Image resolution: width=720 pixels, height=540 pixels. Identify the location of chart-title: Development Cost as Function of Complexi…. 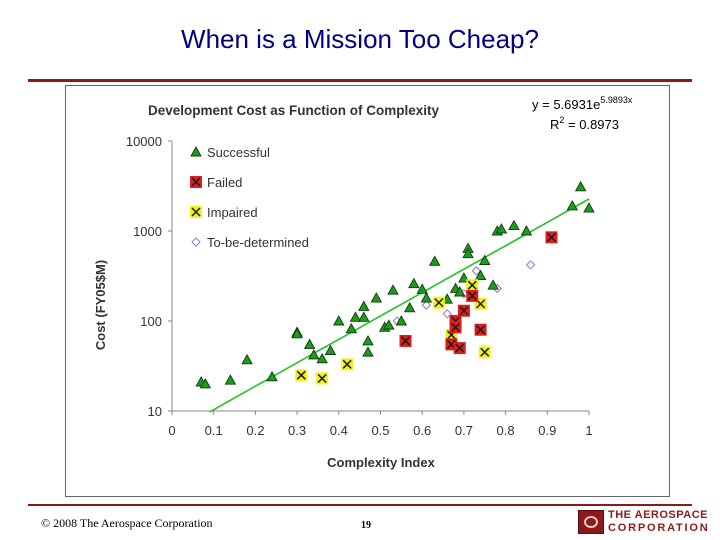
(294, 110).